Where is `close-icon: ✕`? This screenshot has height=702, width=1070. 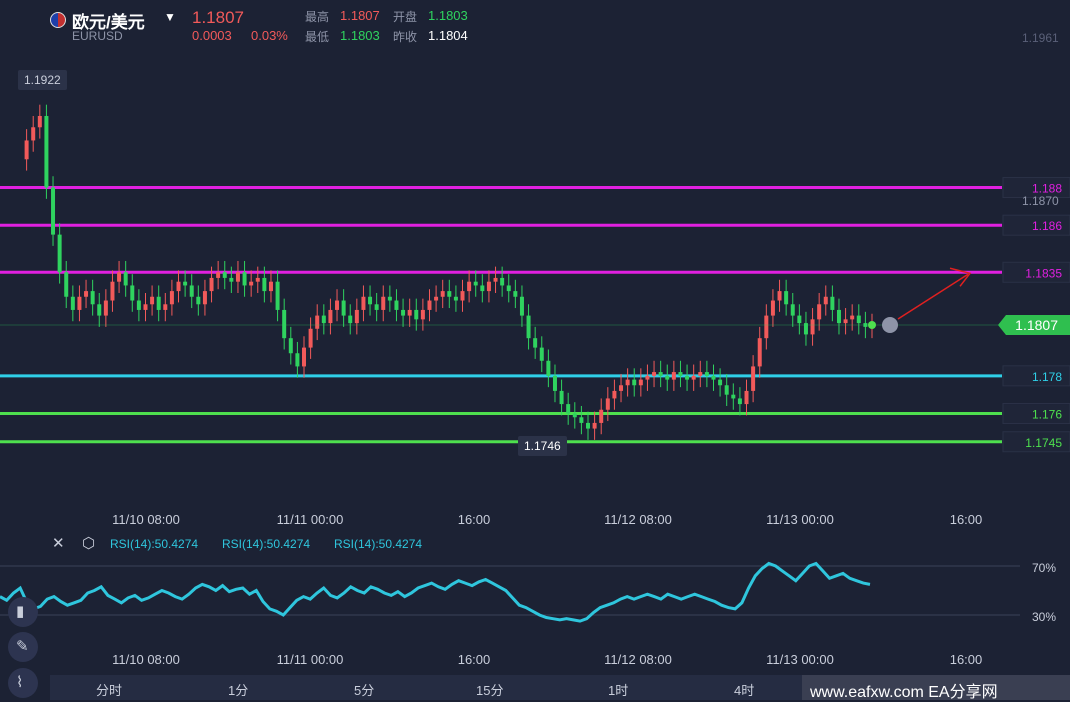 close-icon: ✕ is located at coordinates (58, 543).